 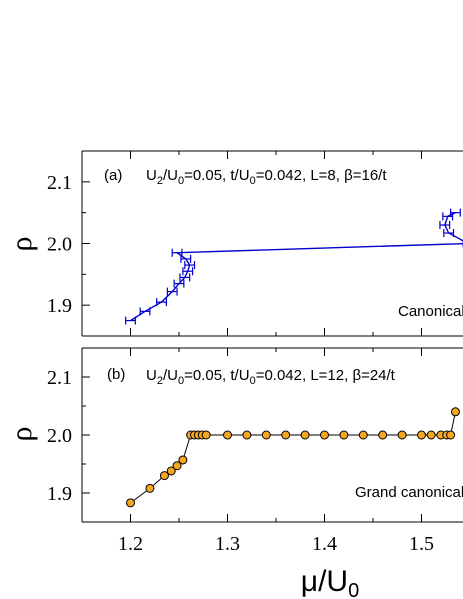 I want to click on panel-a-param-mid: /U, so click(x=170, y=175).